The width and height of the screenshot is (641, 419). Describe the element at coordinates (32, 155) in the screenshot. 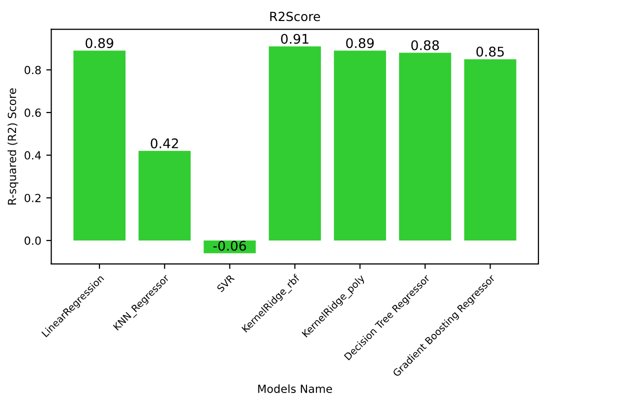

I see `y-tick-label: 0.4` at that location.